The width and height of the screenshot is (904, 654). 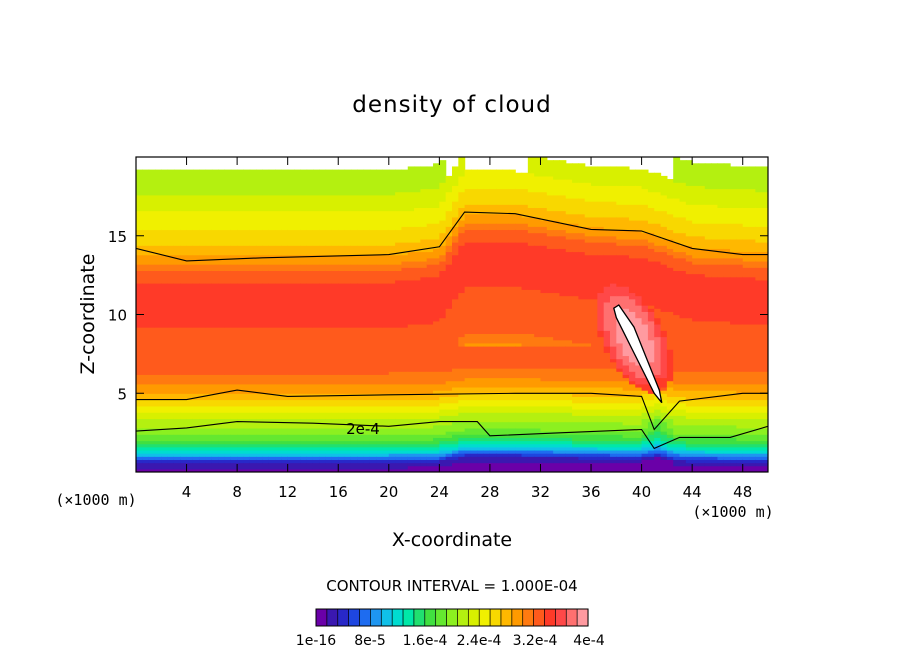 What do you see at coordinates (338, 492) in the screenshot?
I see `x-tick-label: 16` at bounding box center [338, 492].